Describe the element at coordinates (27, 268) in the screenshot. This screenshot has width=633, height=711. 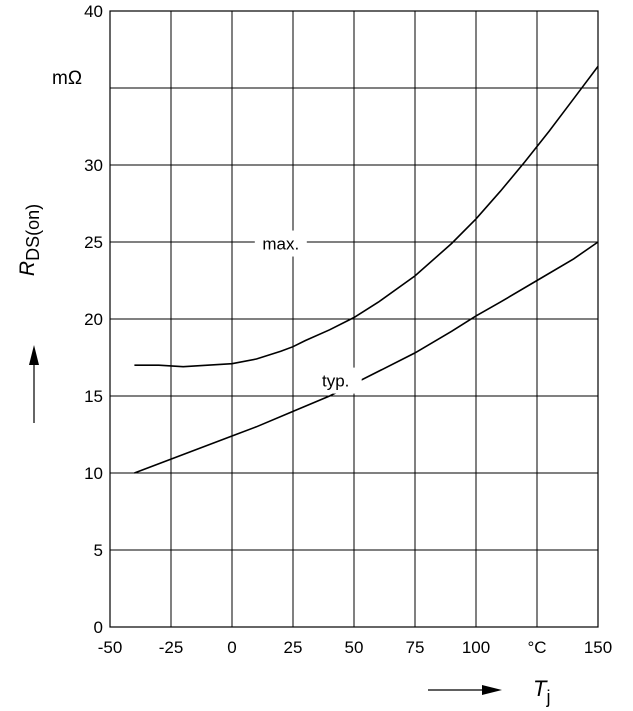
I see `y-axis-symbol: R` at that location.